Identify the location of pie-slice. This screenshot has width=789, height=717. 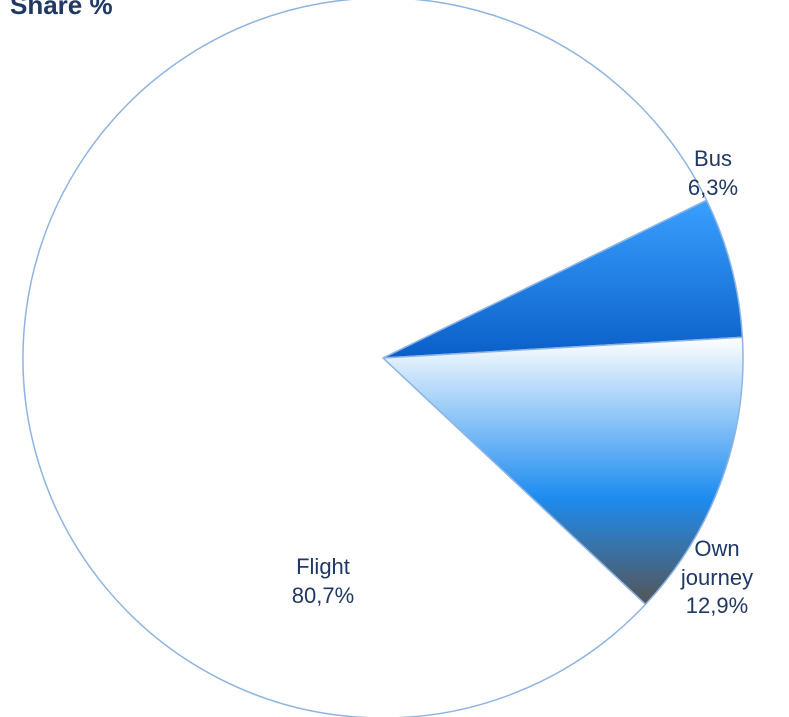
(563, 279).